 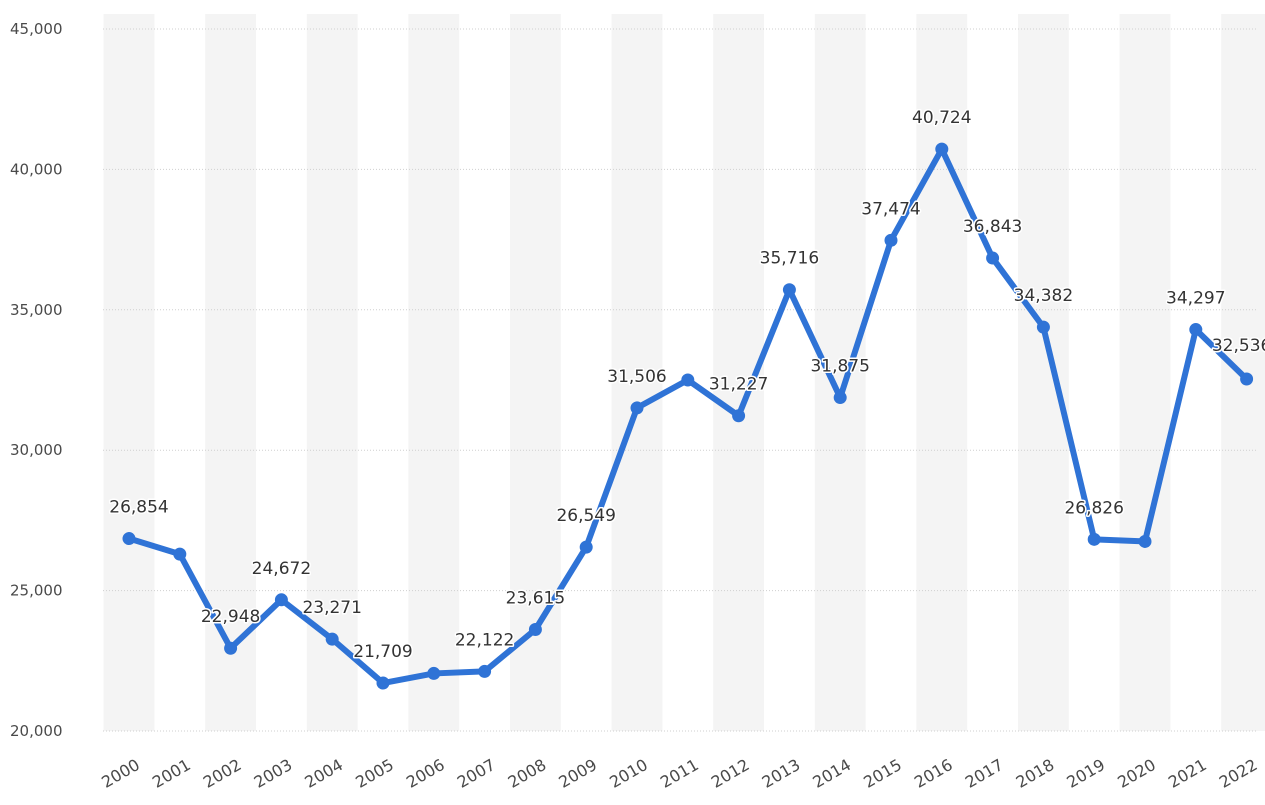 What do you see at coordinates (382, 652) in the screenshot?
I see `data-label: 21,709` at bounding box center [382, 652].